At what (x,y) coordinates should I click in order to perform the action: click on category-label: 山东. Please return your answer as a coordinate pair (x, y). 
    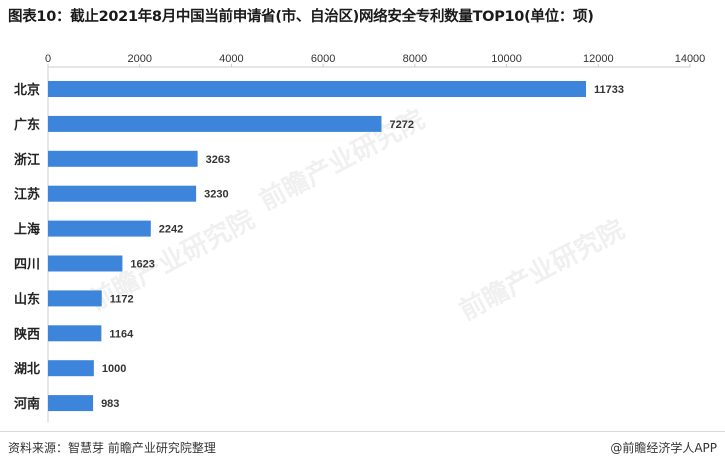
    Looking at the image, I should click on (27, 299).